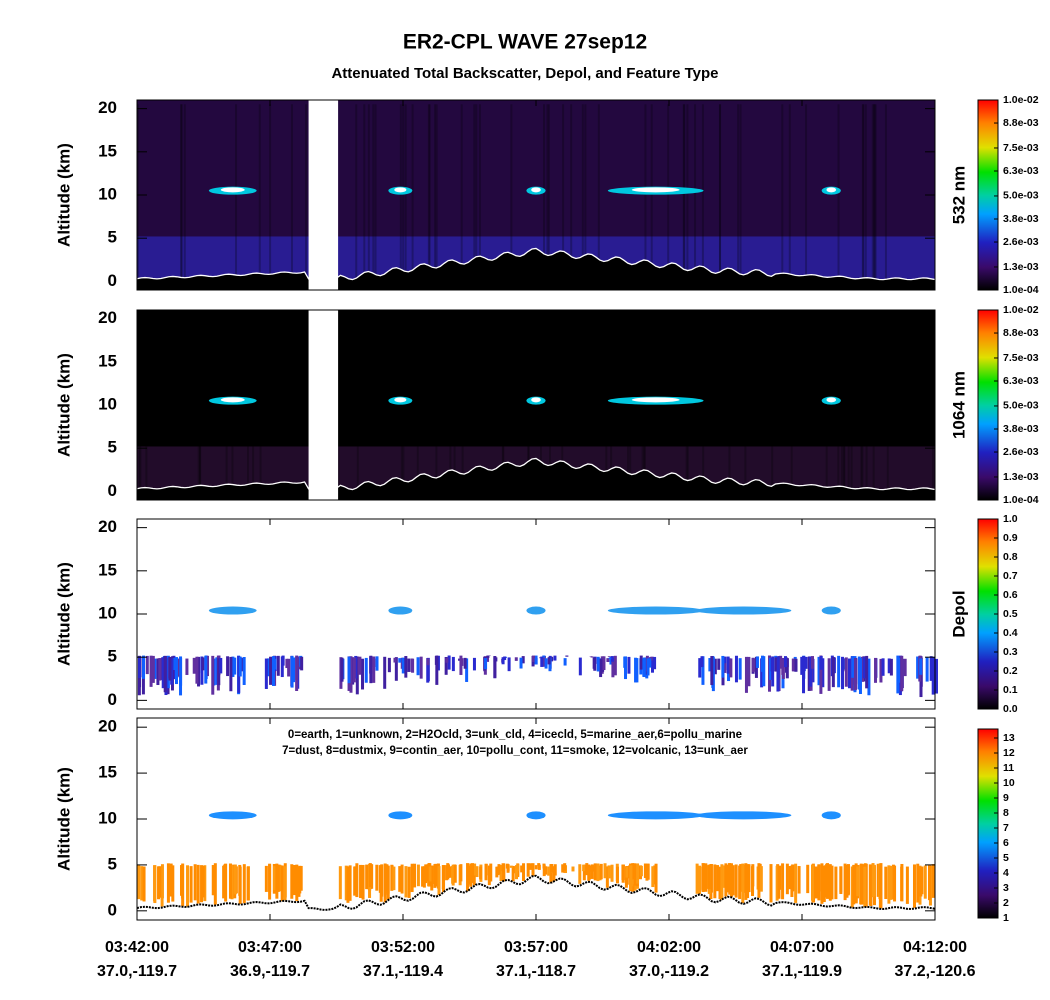  What do you see at coordinates (1021, 406) in the screenshot?
I see `colorbar-tick-label: 5.0e-03` at bounding box center [1021, 406].